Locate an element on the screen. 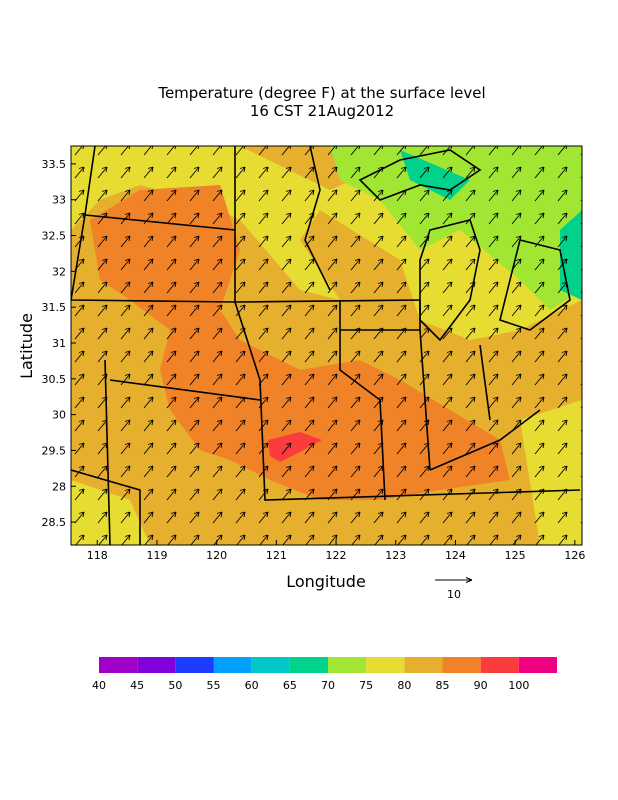 Image resolution: width=618 pixels, height=800 pixels. x-tick-label: 125 is located at coordinates (515, 555).